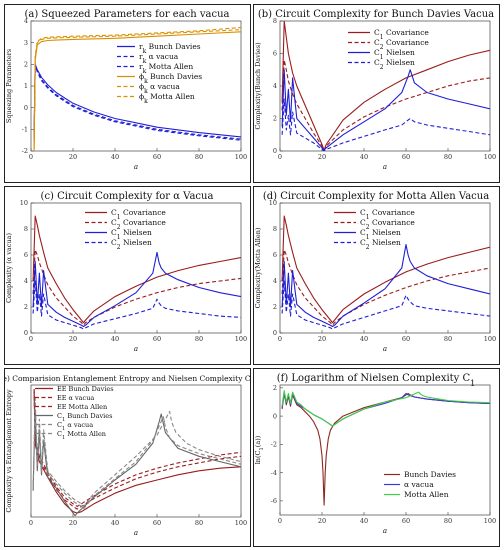  Describe the element at coordinates (170, 78) in the screenshot. I see `legend-entry: ϕk Bunch Davies` at that location.